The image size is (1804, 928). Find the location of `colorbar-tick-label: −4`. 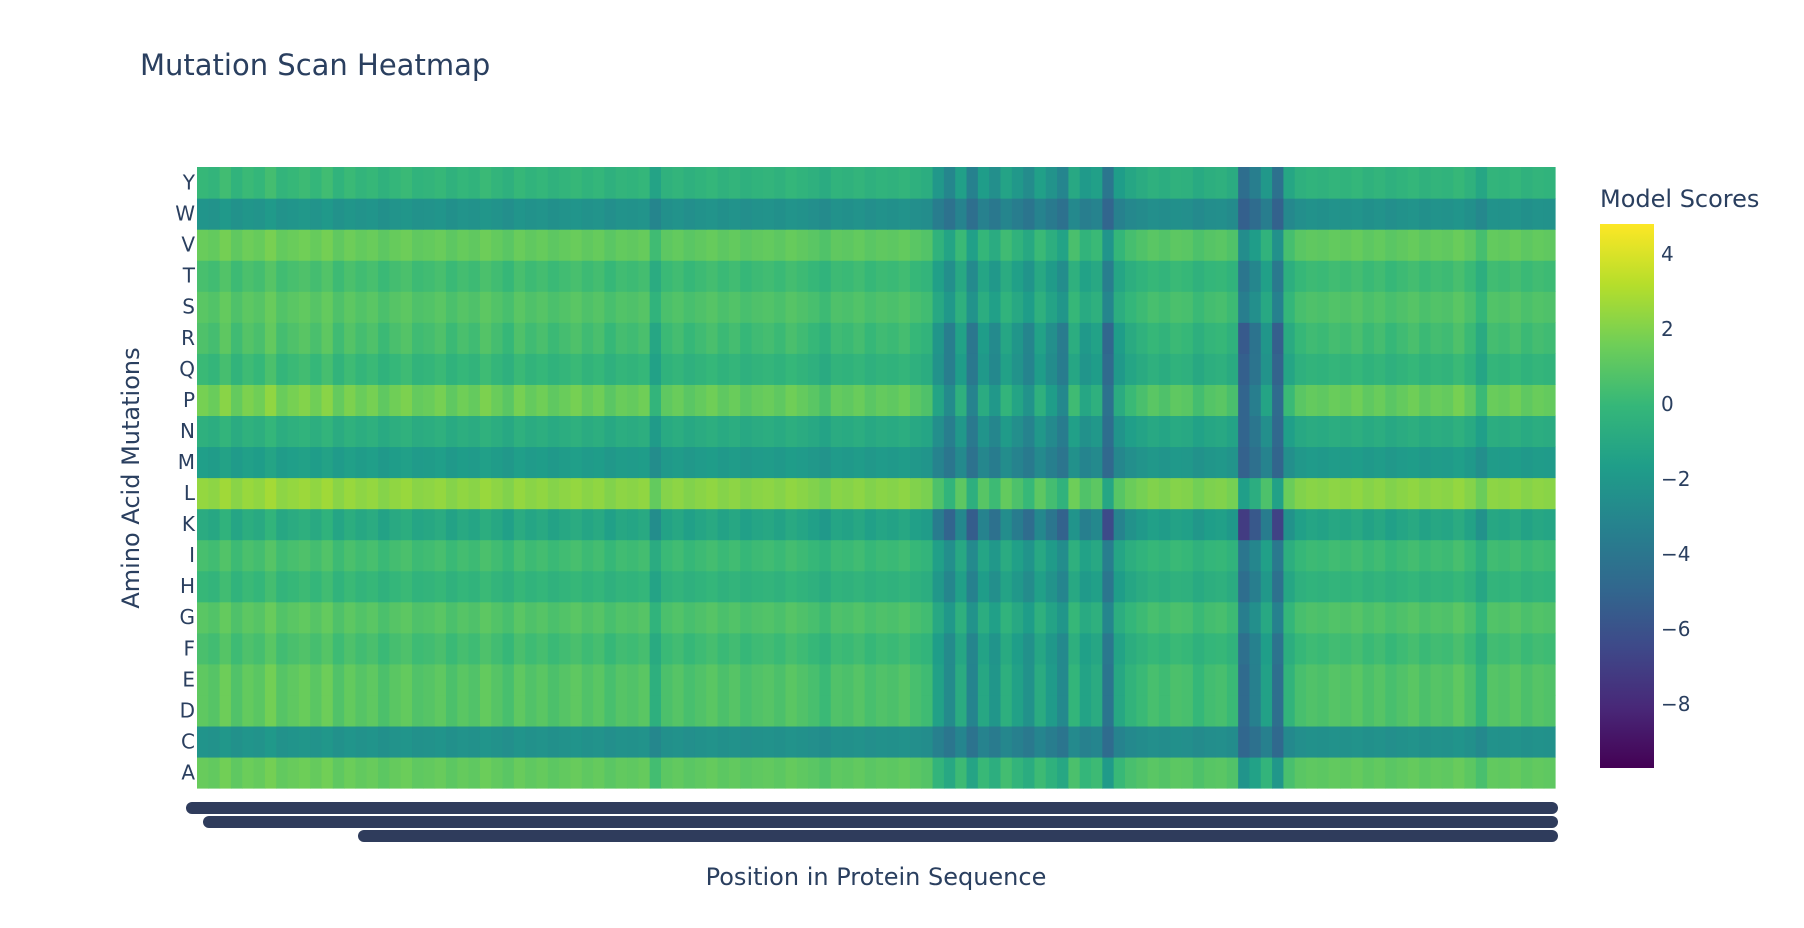

colorbar-tick-label: −4 is located at coordinates (1675, 554).